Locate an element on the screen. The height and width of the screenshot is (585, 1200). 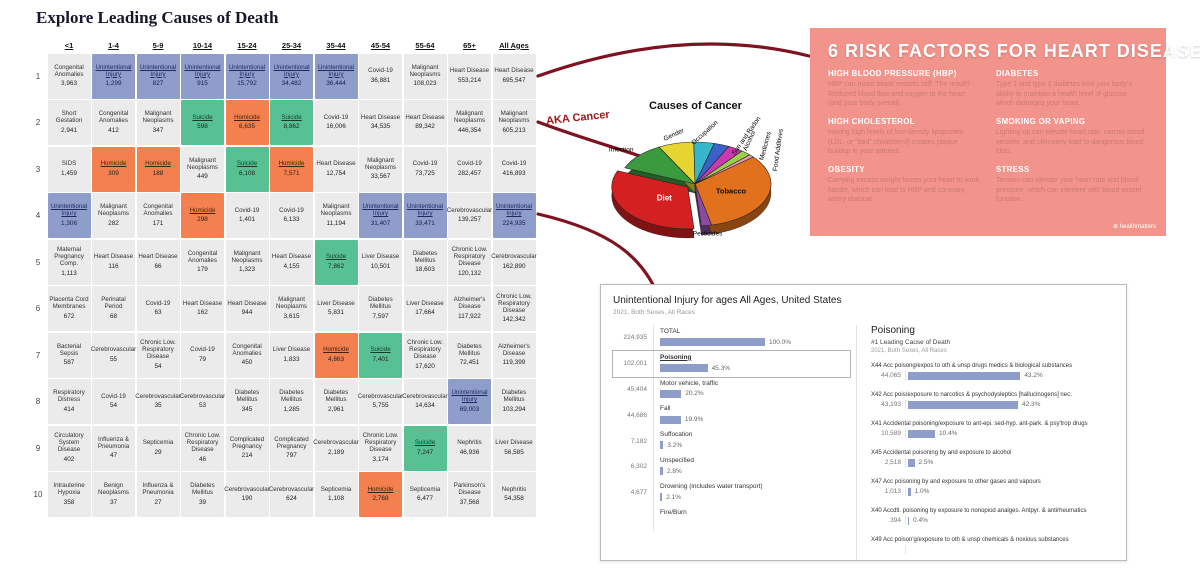
cause-cell: Homicide 4,863 is located at coordinates (336, 355).